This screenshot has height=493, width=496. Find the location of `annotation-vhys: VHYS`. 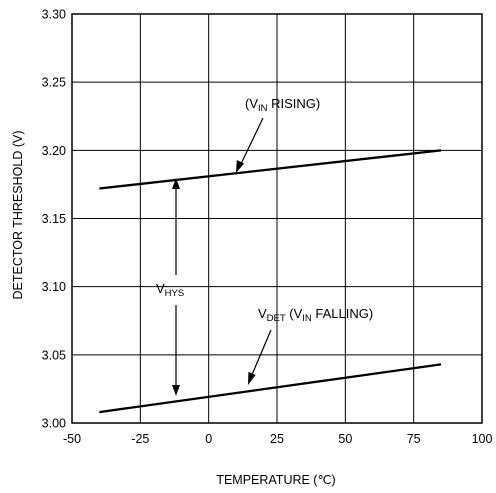

annotation-vhys: VHYS is located at coordinates (170, 290).